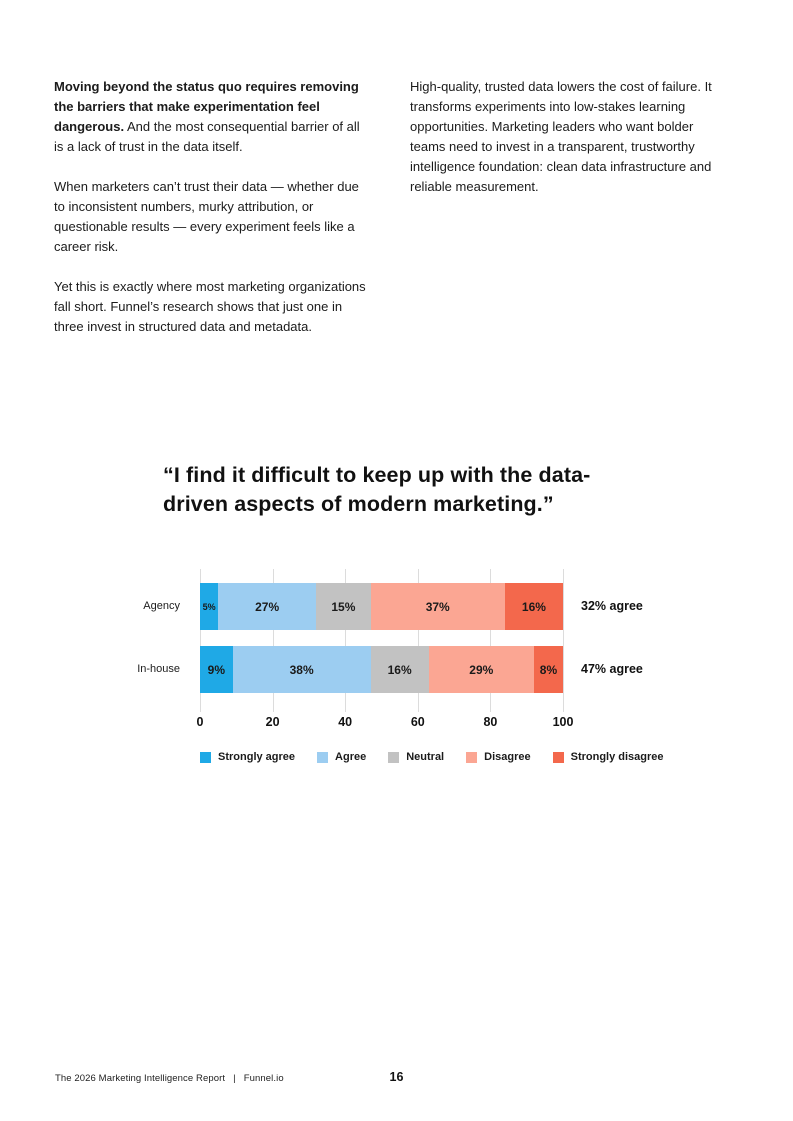 Image resolution: width=793 pixels, height=1121 pixels. What do you see at coordinates (385, 724) in the screenshot?
I see `x-axis: 0 20 40 60 80 100` at bounding box center [385, 724].